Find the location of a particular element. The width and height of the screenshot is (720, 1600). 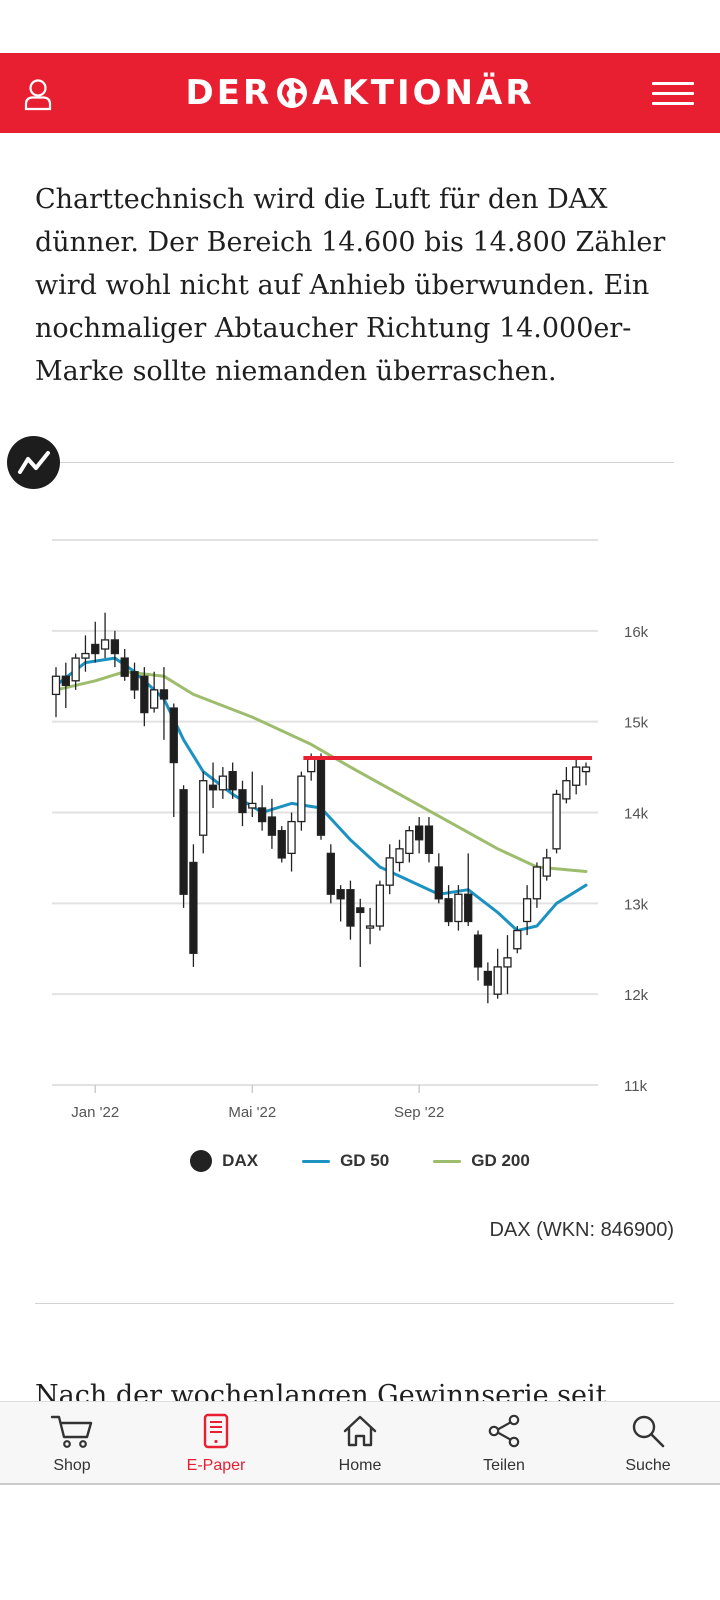

legend-item-gd50: GD 50 is located at coordinates (345, 1161).